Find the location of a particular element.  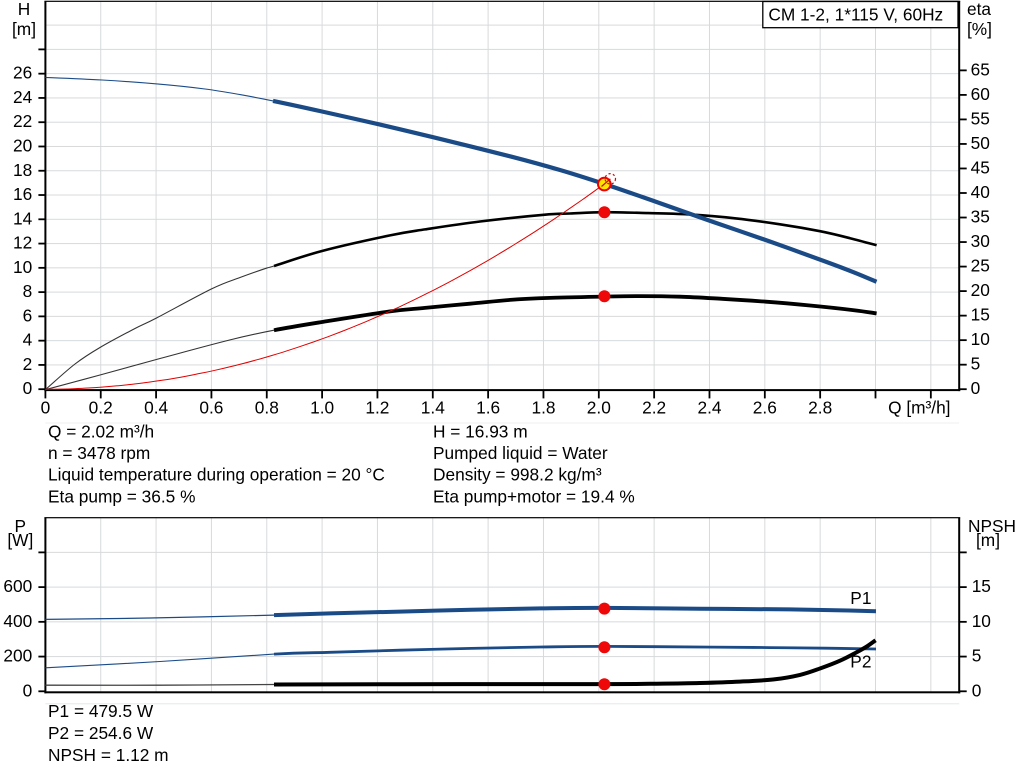

svg-text: Density = 998.2 kg/m³ is located at coordinates (517, 475).